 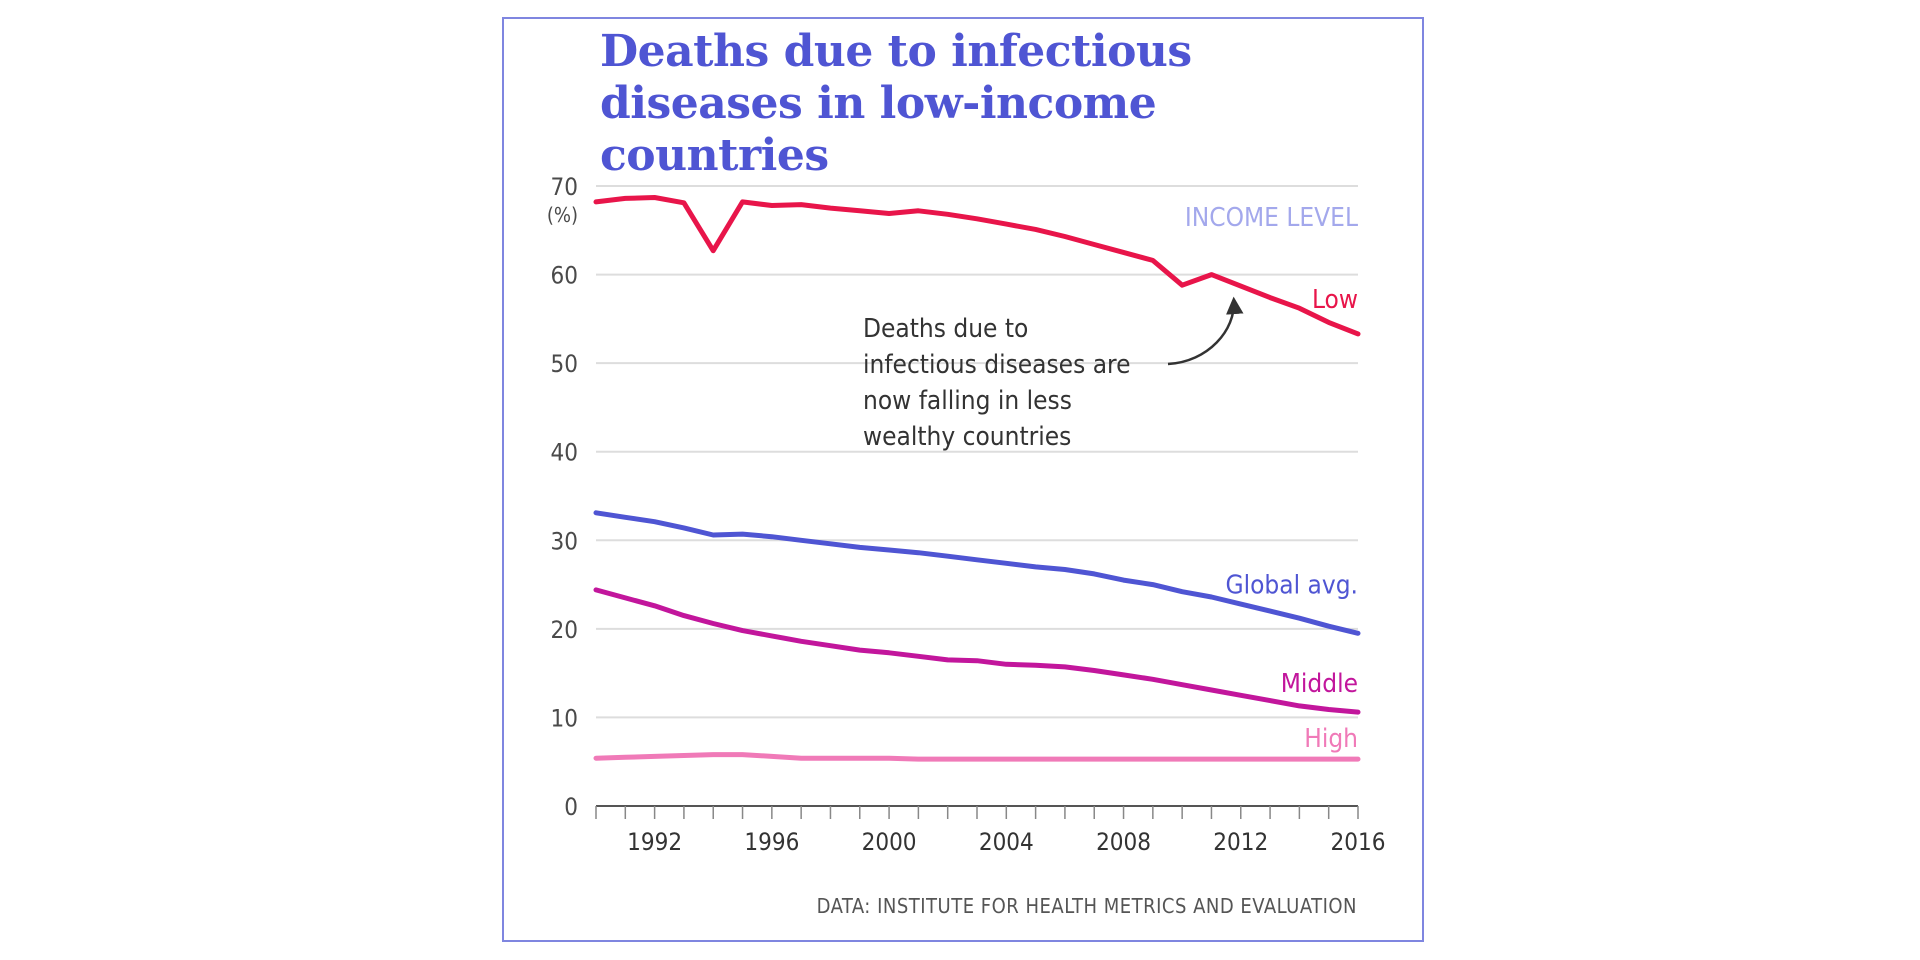 I want to click on series-label-global-avg: Global avg., so click(x=1291, y=585).